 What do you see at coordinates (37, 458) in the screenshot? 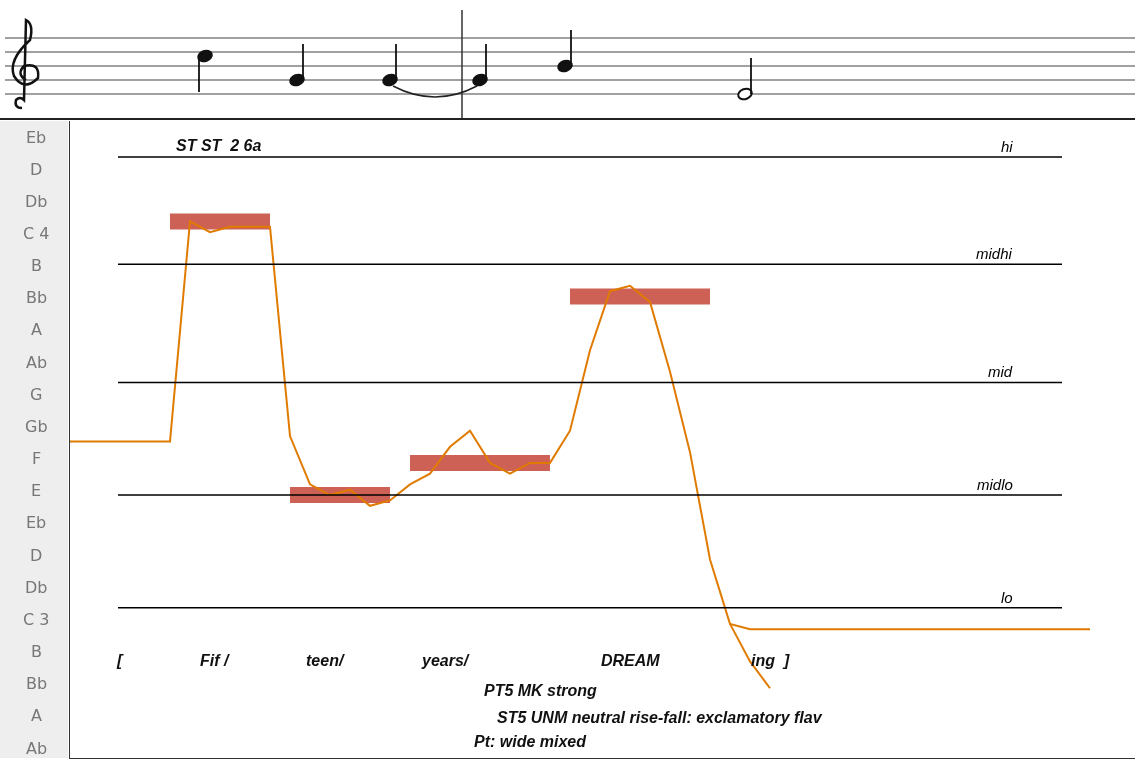
I see `text: F` at bounding box center [37, 458].